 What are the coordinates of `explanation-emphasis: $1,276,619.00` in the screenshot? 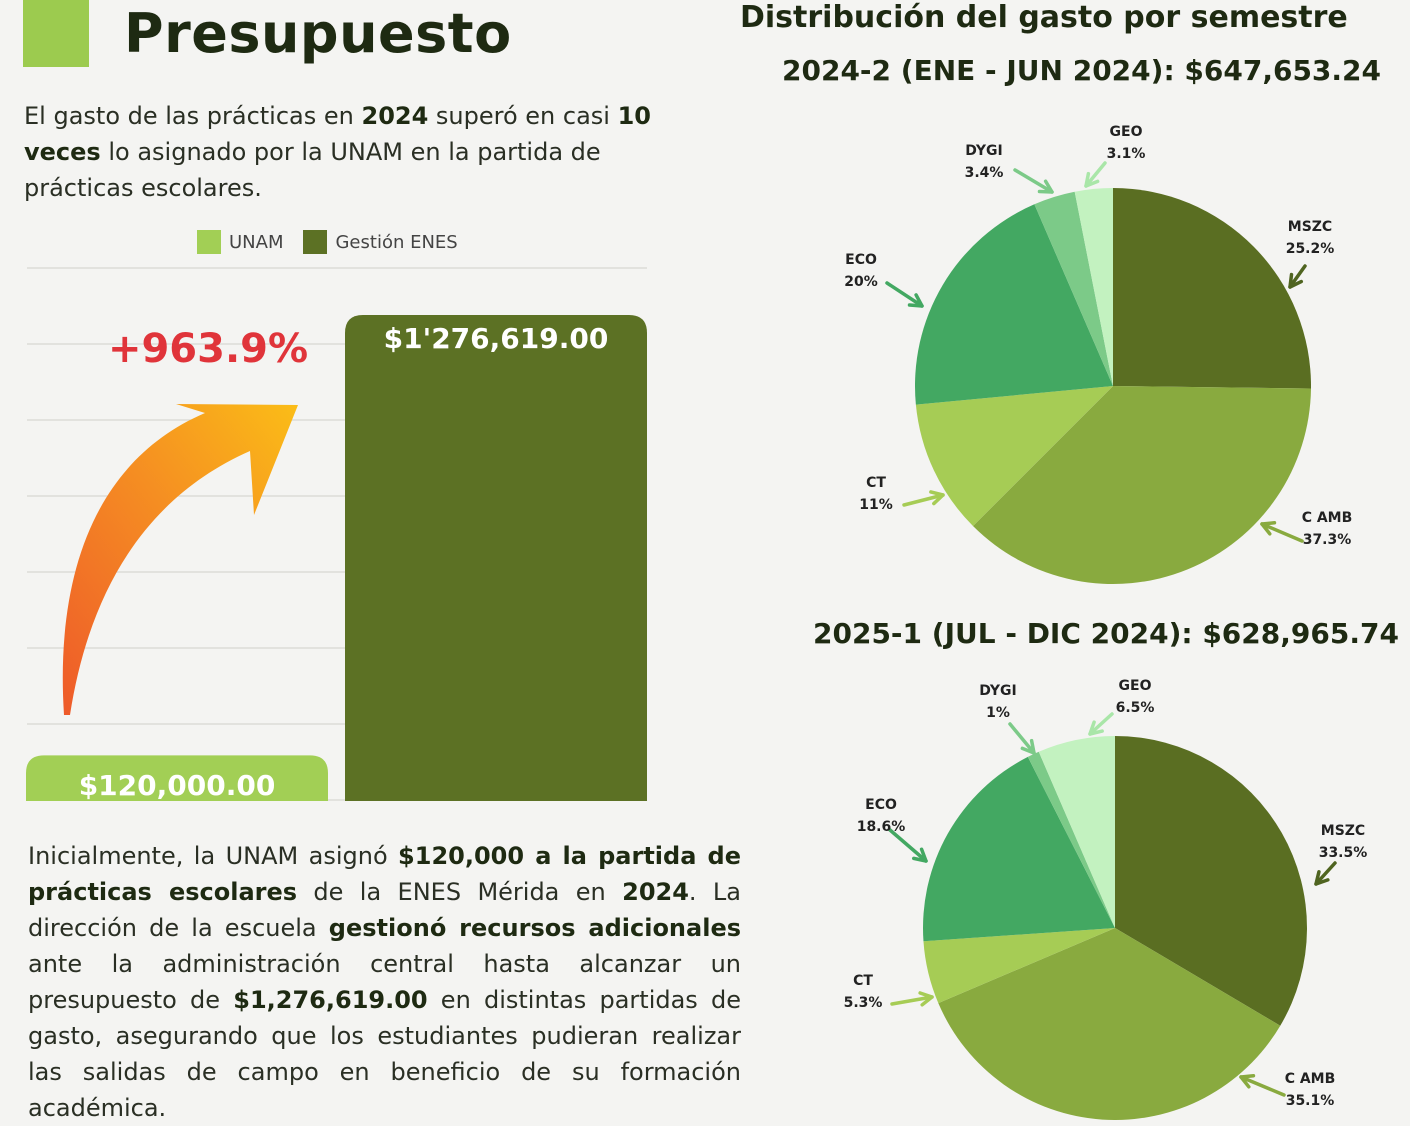 It's located at (330, 1000).